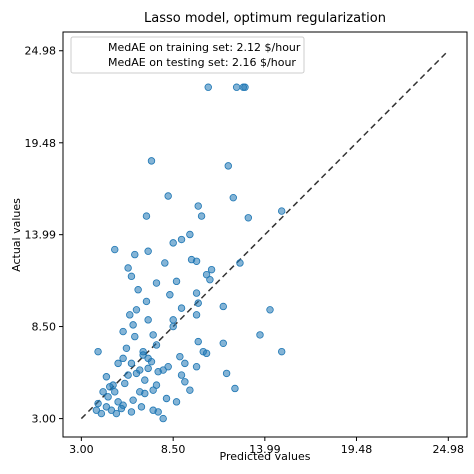 The height and width of the screenshot is (474, 474). Describe the element at coordinates (265, 18) in the screenshot. I see `chart-title: Lasso model, optimum regularization` at that location.